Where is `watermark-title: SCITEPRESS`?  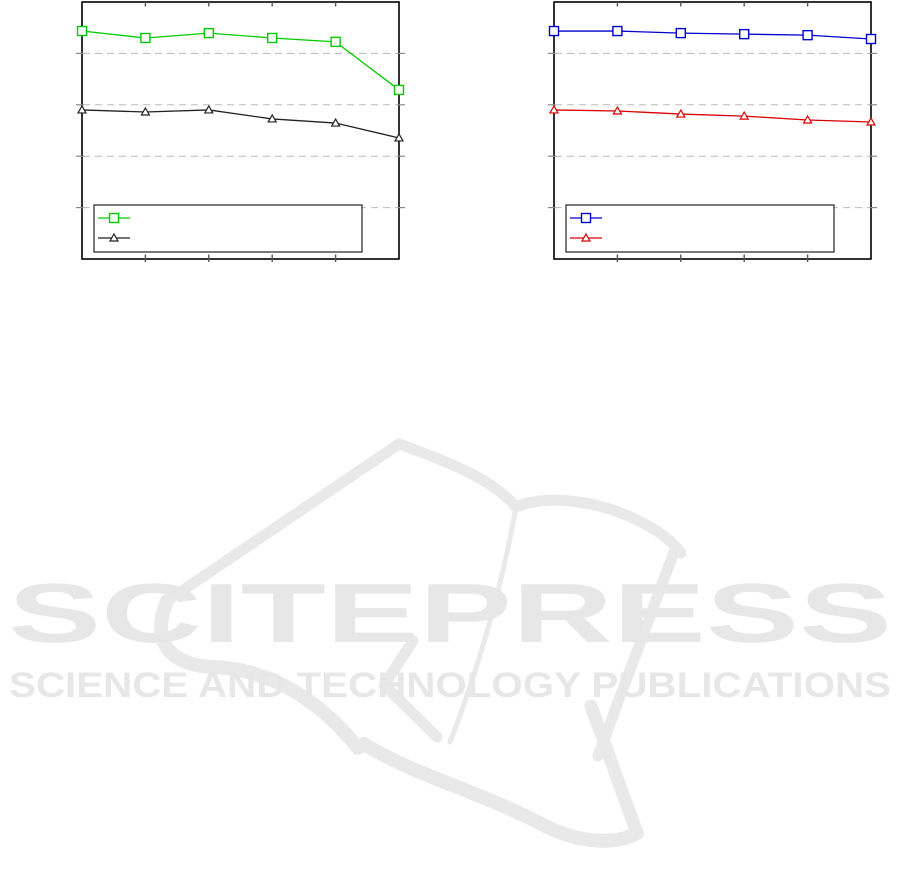
watermark-title: SCITEPRESS is located at coordinates (450, 613).